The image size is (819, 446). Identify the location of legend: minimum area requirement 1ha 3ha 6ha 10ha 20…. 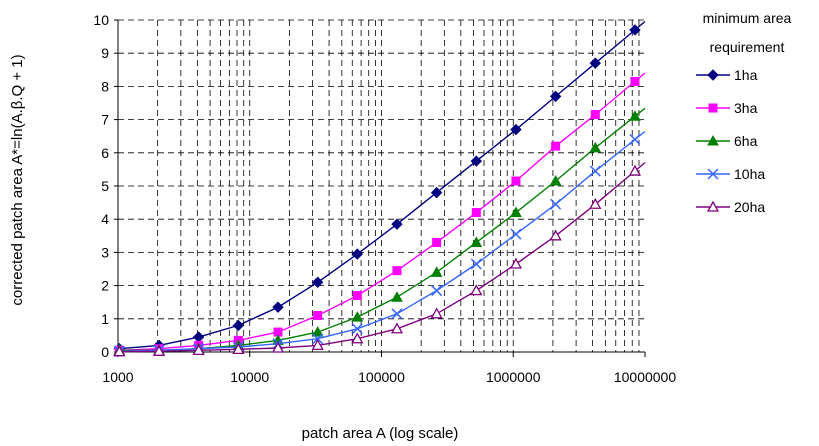
(744, 112).